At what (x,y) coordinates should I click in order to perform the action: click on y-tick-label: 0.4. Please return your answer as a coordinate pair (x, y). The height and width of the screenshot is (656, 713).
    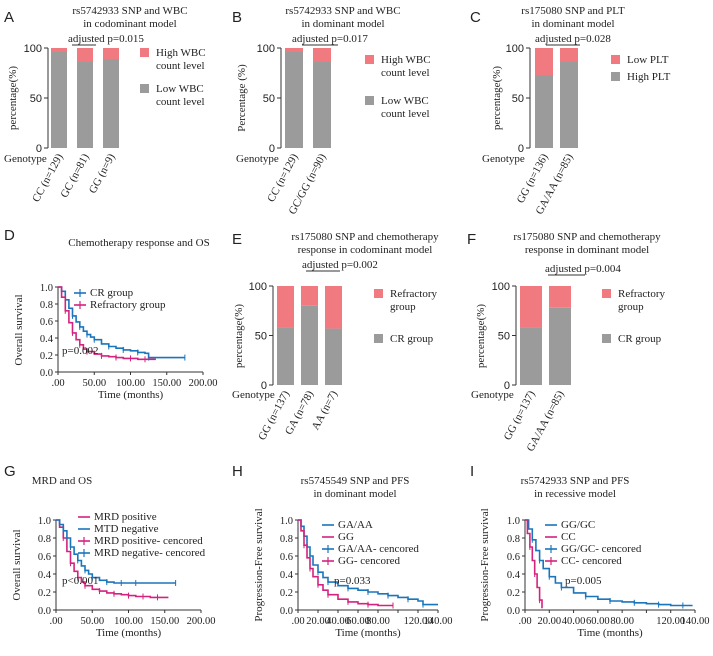
    Looking at the image, I should click on (514, 575).